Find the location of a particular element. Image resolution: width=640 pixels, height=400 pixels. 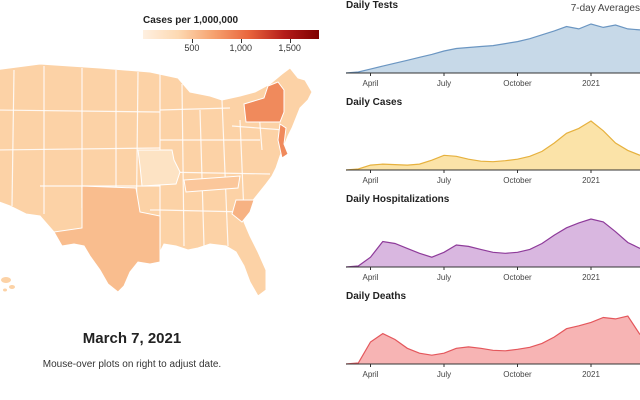

chart-daily-tests: April July October 2021 Daily Tests is located at coordinates (485, 48).